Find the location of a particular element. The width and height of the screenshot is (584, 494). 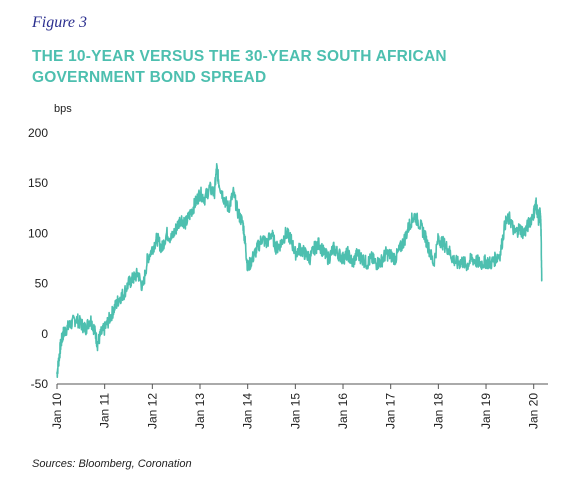

y-tick-label: 0 is located at coordinates (44, 334).